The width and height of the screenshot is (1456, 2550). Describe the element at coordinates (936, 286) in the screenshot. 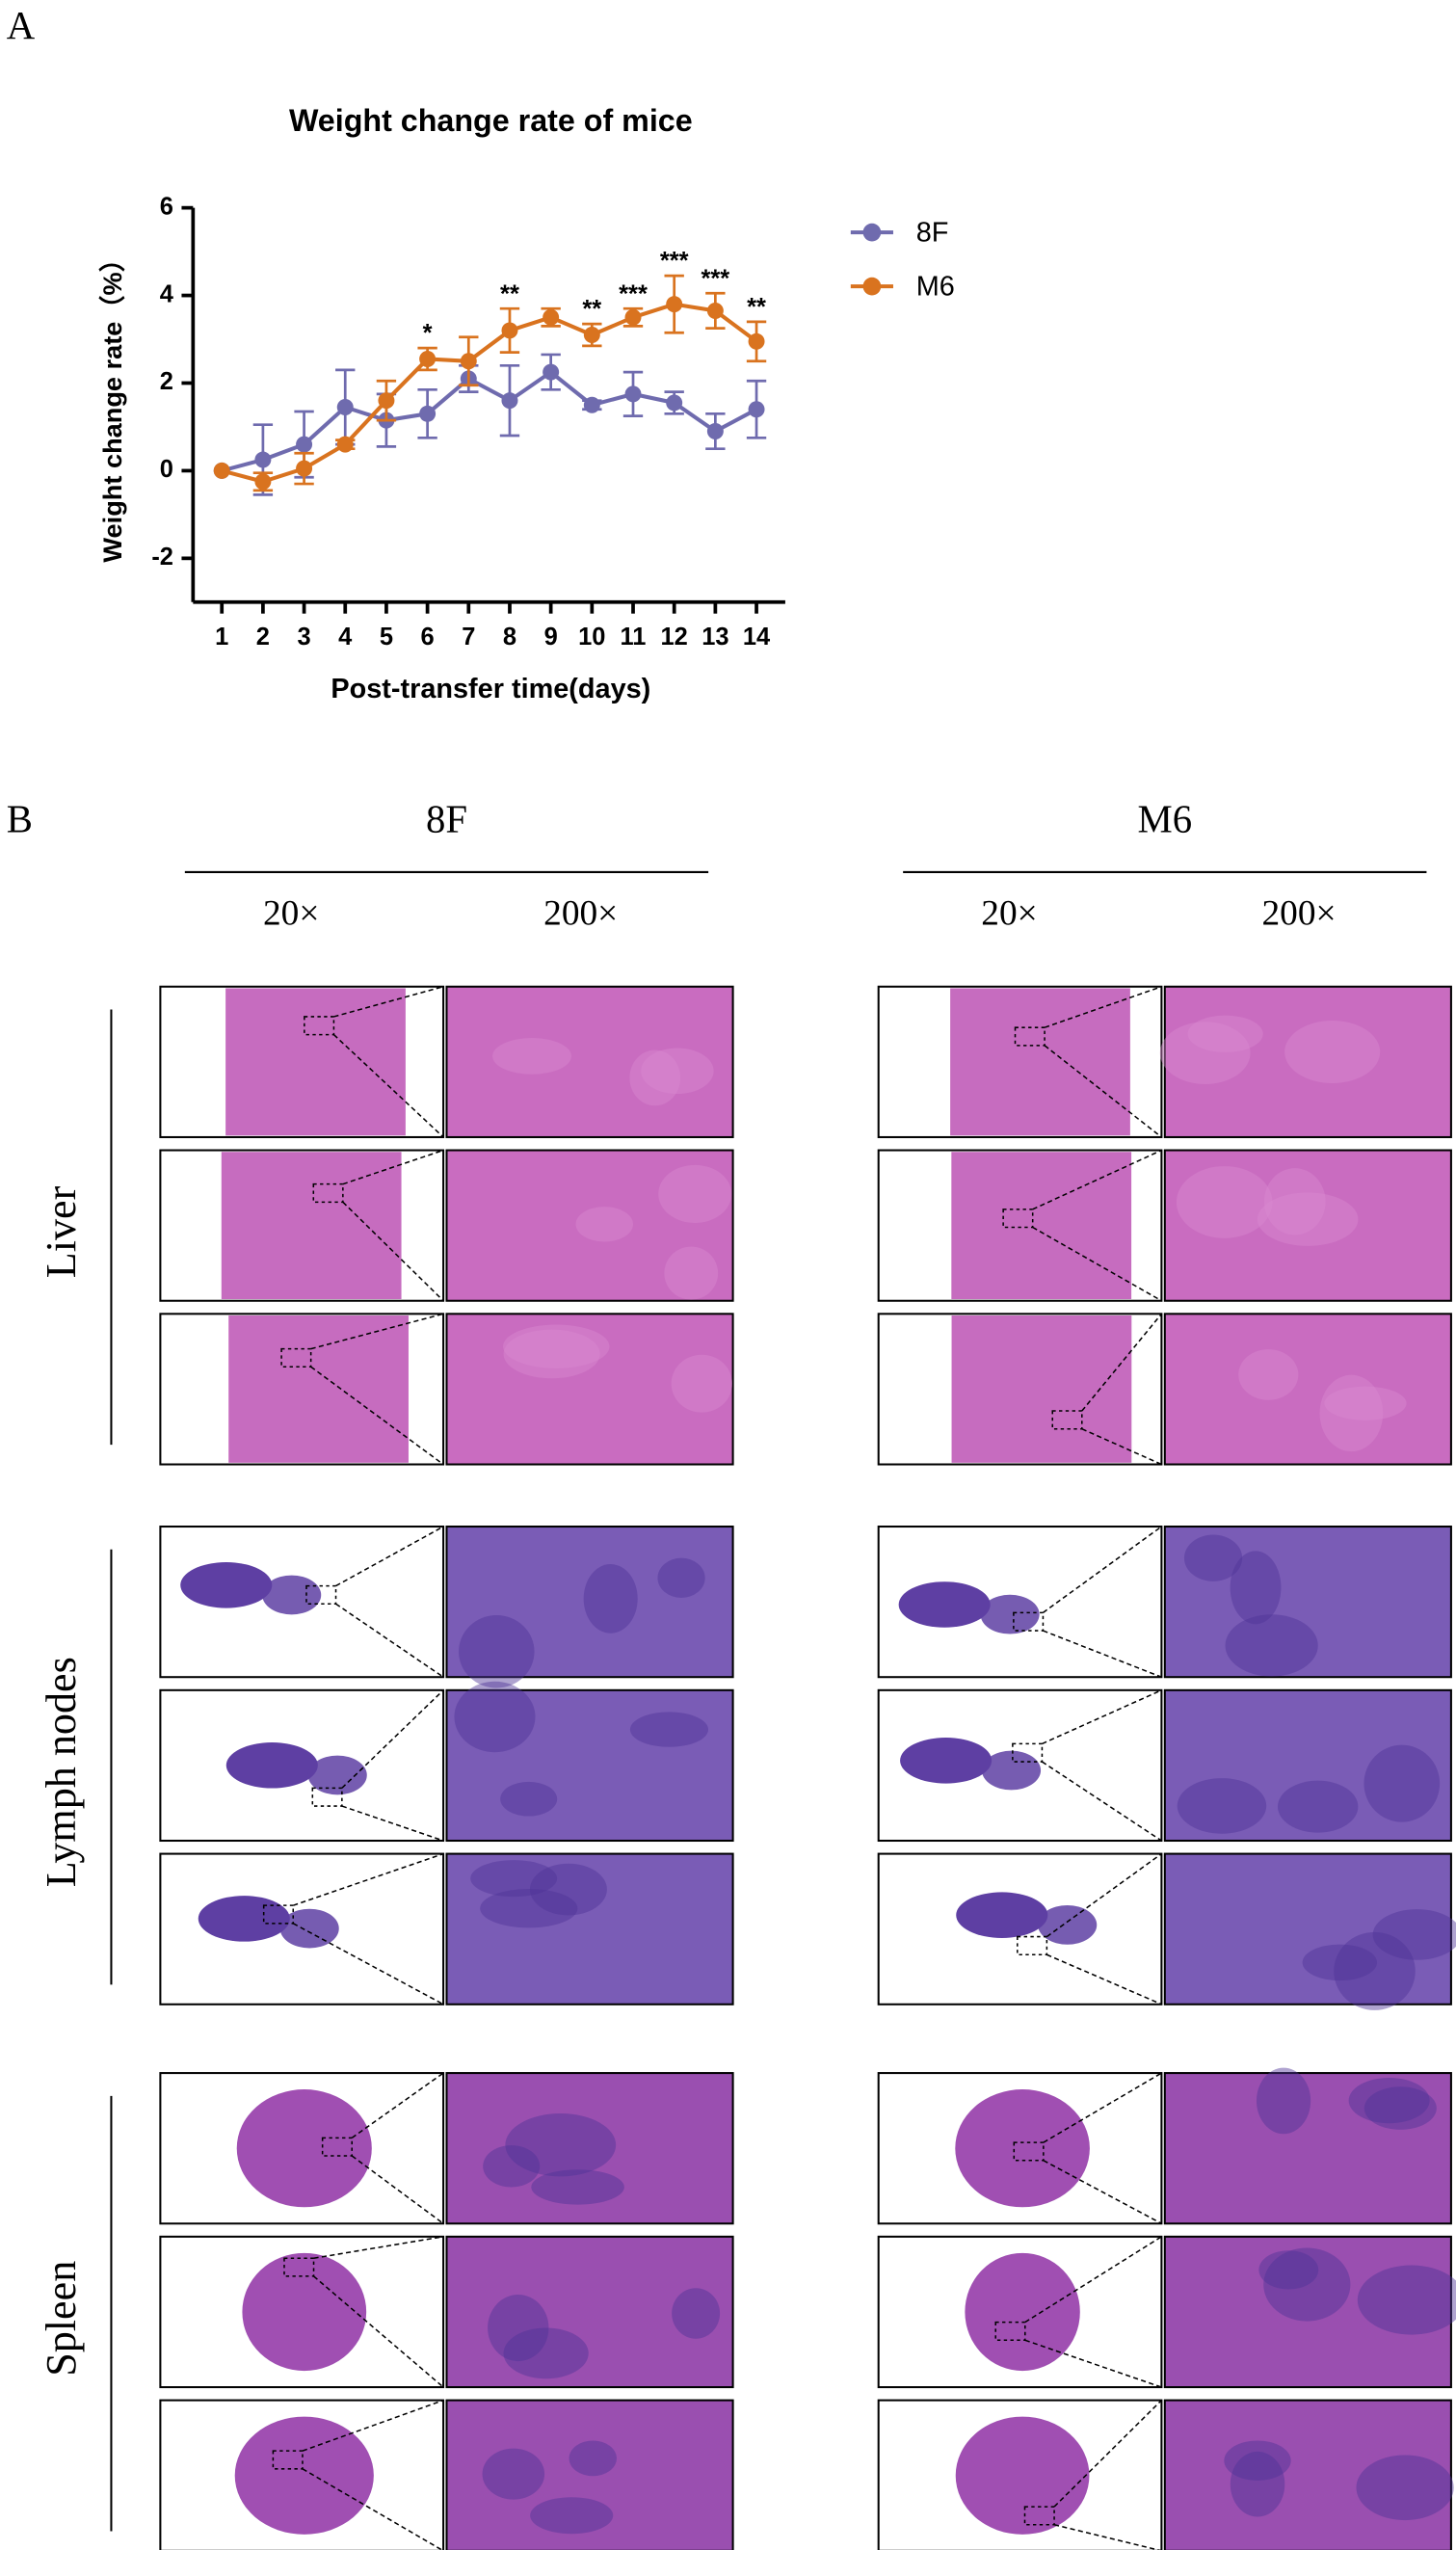

I see `legend-label: M6` at that location.